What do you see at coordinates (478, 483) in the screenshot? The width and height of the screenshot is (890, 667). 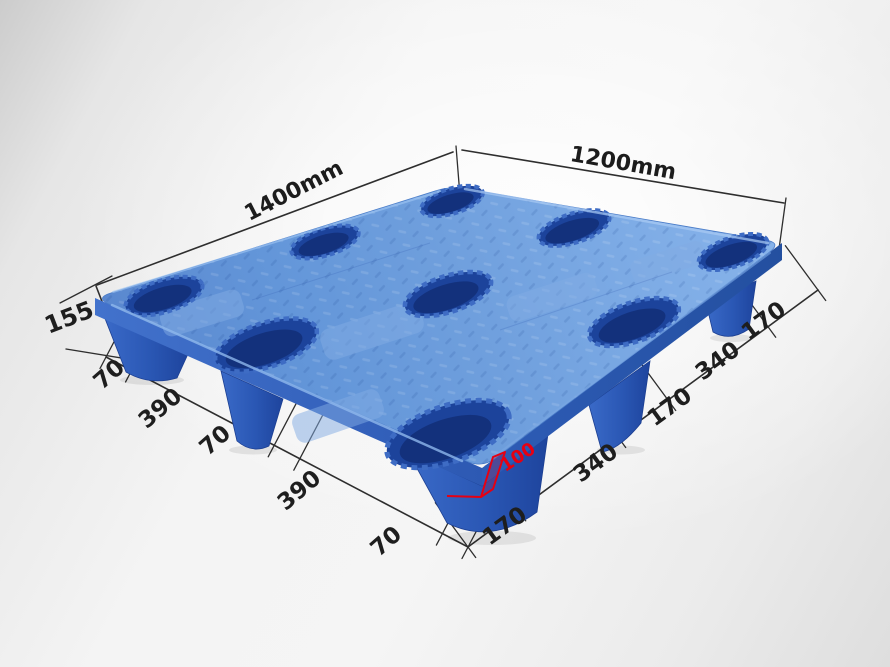 I see `foot-front-corner` at bounding box center [478, 483].